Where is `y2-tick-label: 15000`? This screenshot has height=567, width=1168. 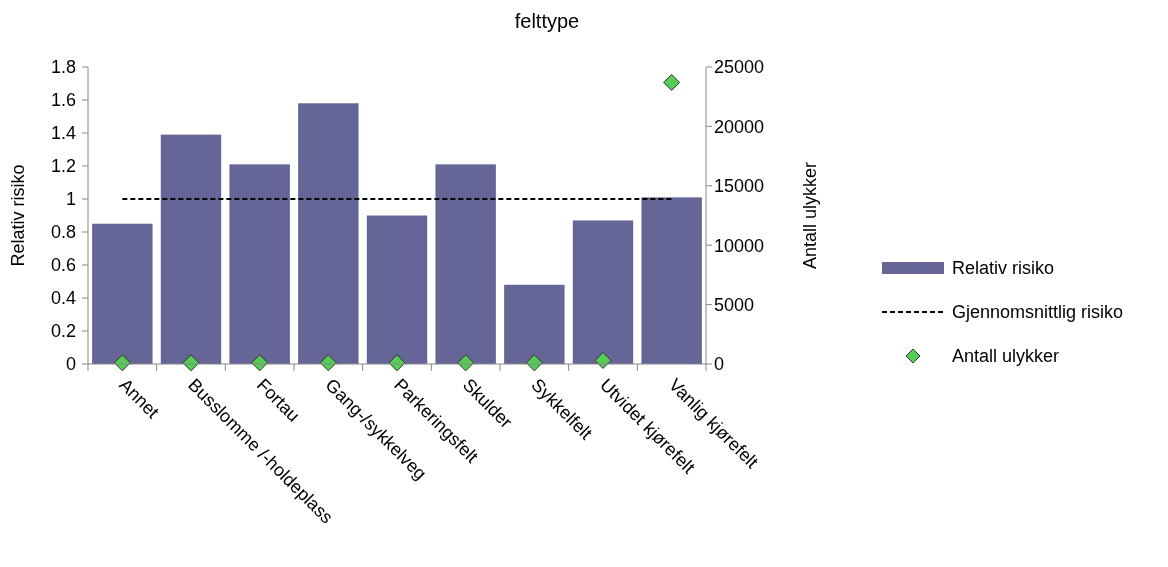 y2-tick-label: 15000 is located at coordinates (739, 186).